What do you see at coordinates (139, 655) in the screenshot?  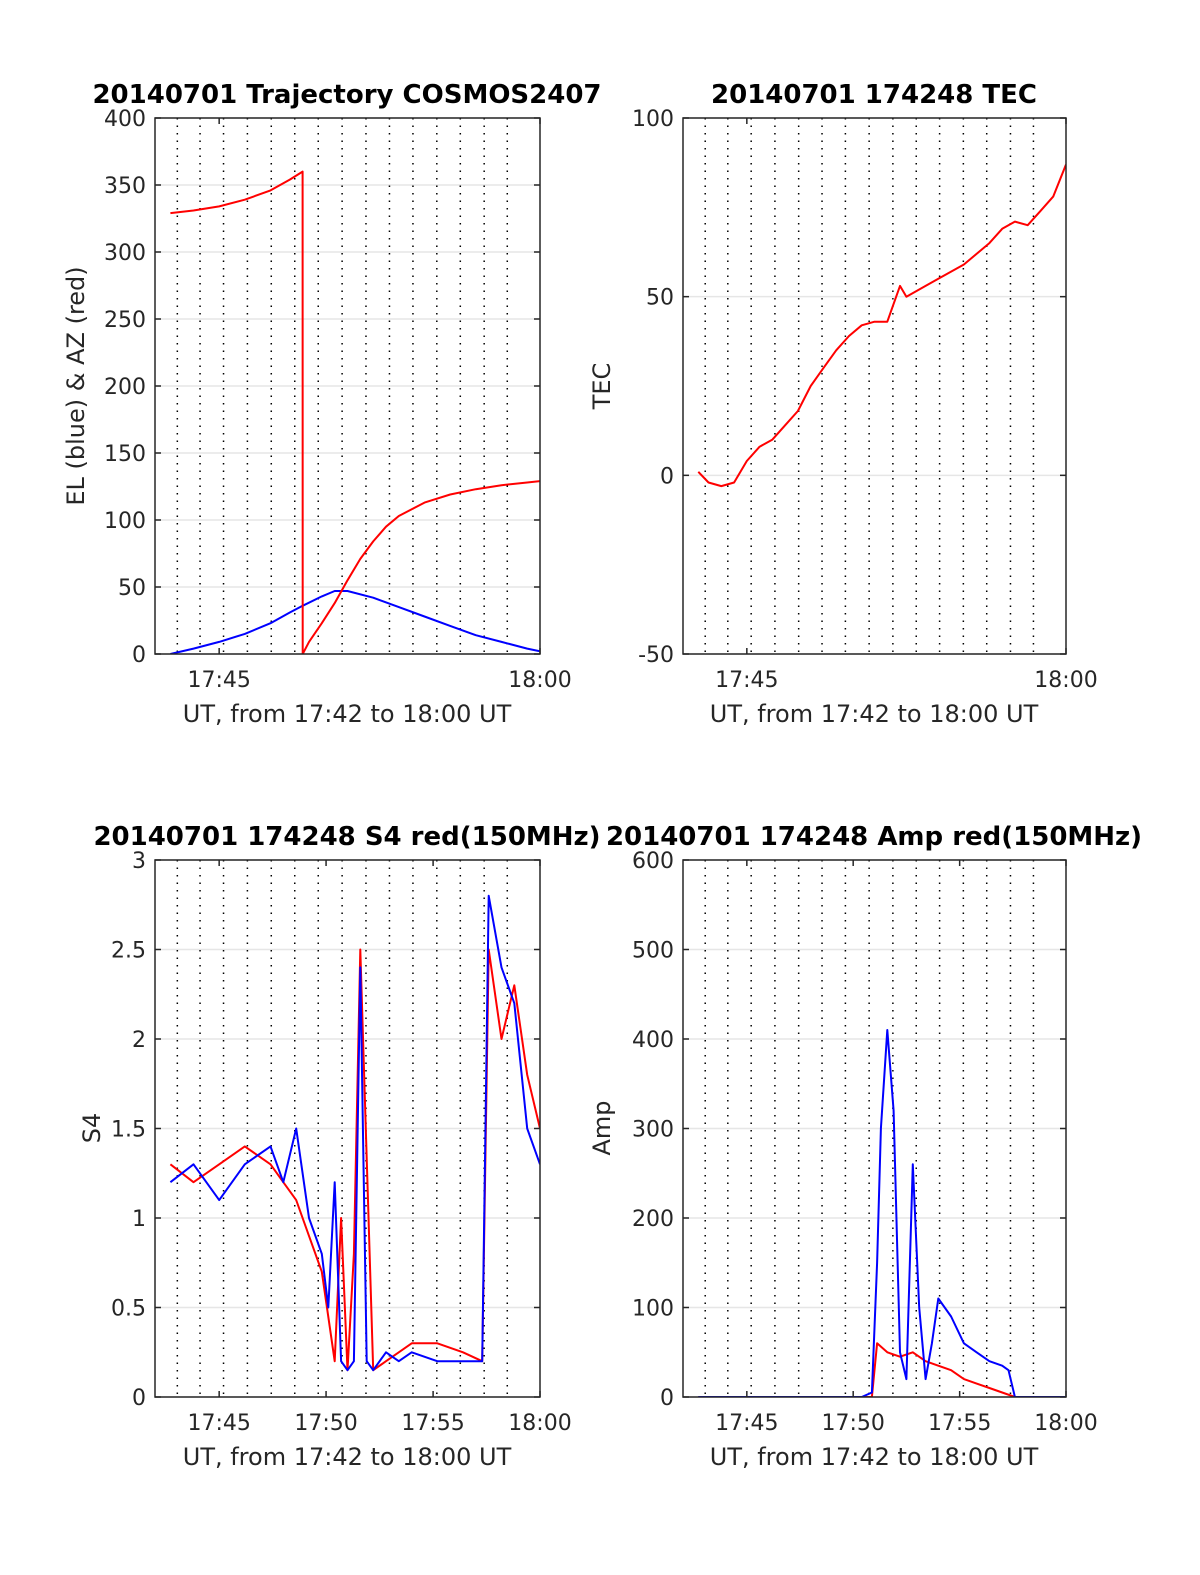 I see `trajectory-ytick-label-0: 0` at bounding box center [139, 655].